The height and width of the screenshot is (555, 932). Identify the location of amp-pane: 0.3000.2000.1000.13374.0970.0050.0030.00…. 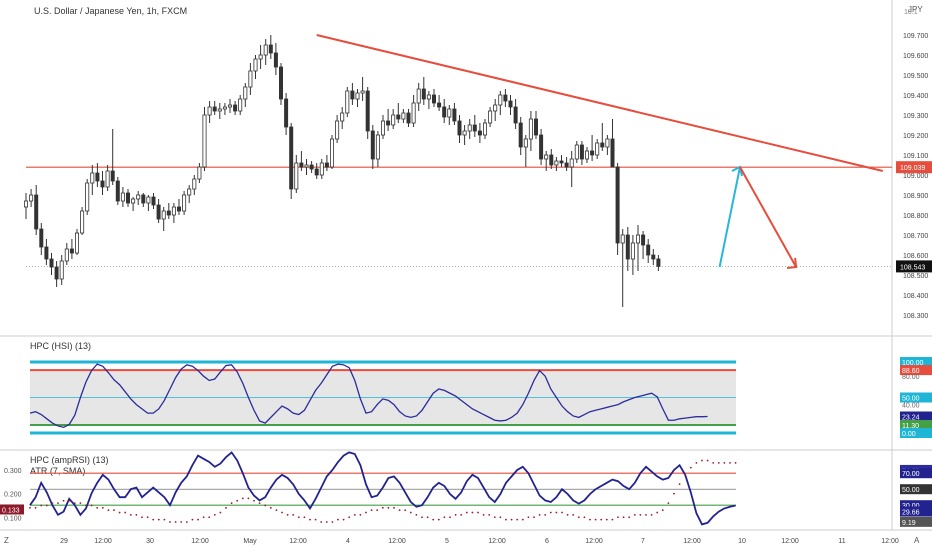
(466, 489).